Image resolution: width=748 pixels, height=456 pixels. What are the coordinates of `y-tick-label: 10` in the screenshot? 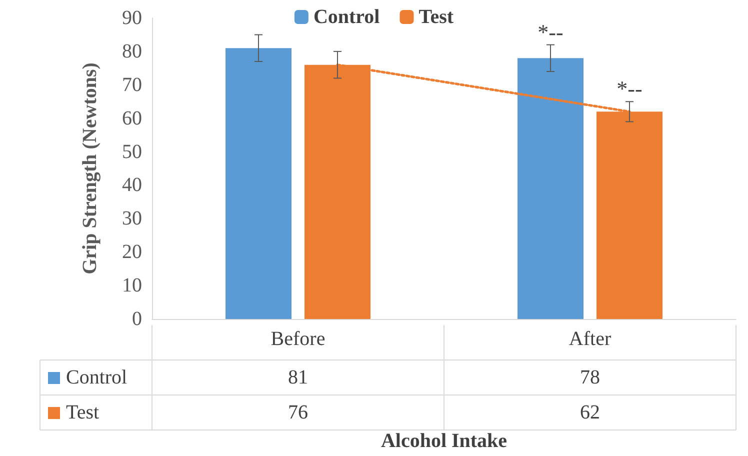 It's located at (132, 285).